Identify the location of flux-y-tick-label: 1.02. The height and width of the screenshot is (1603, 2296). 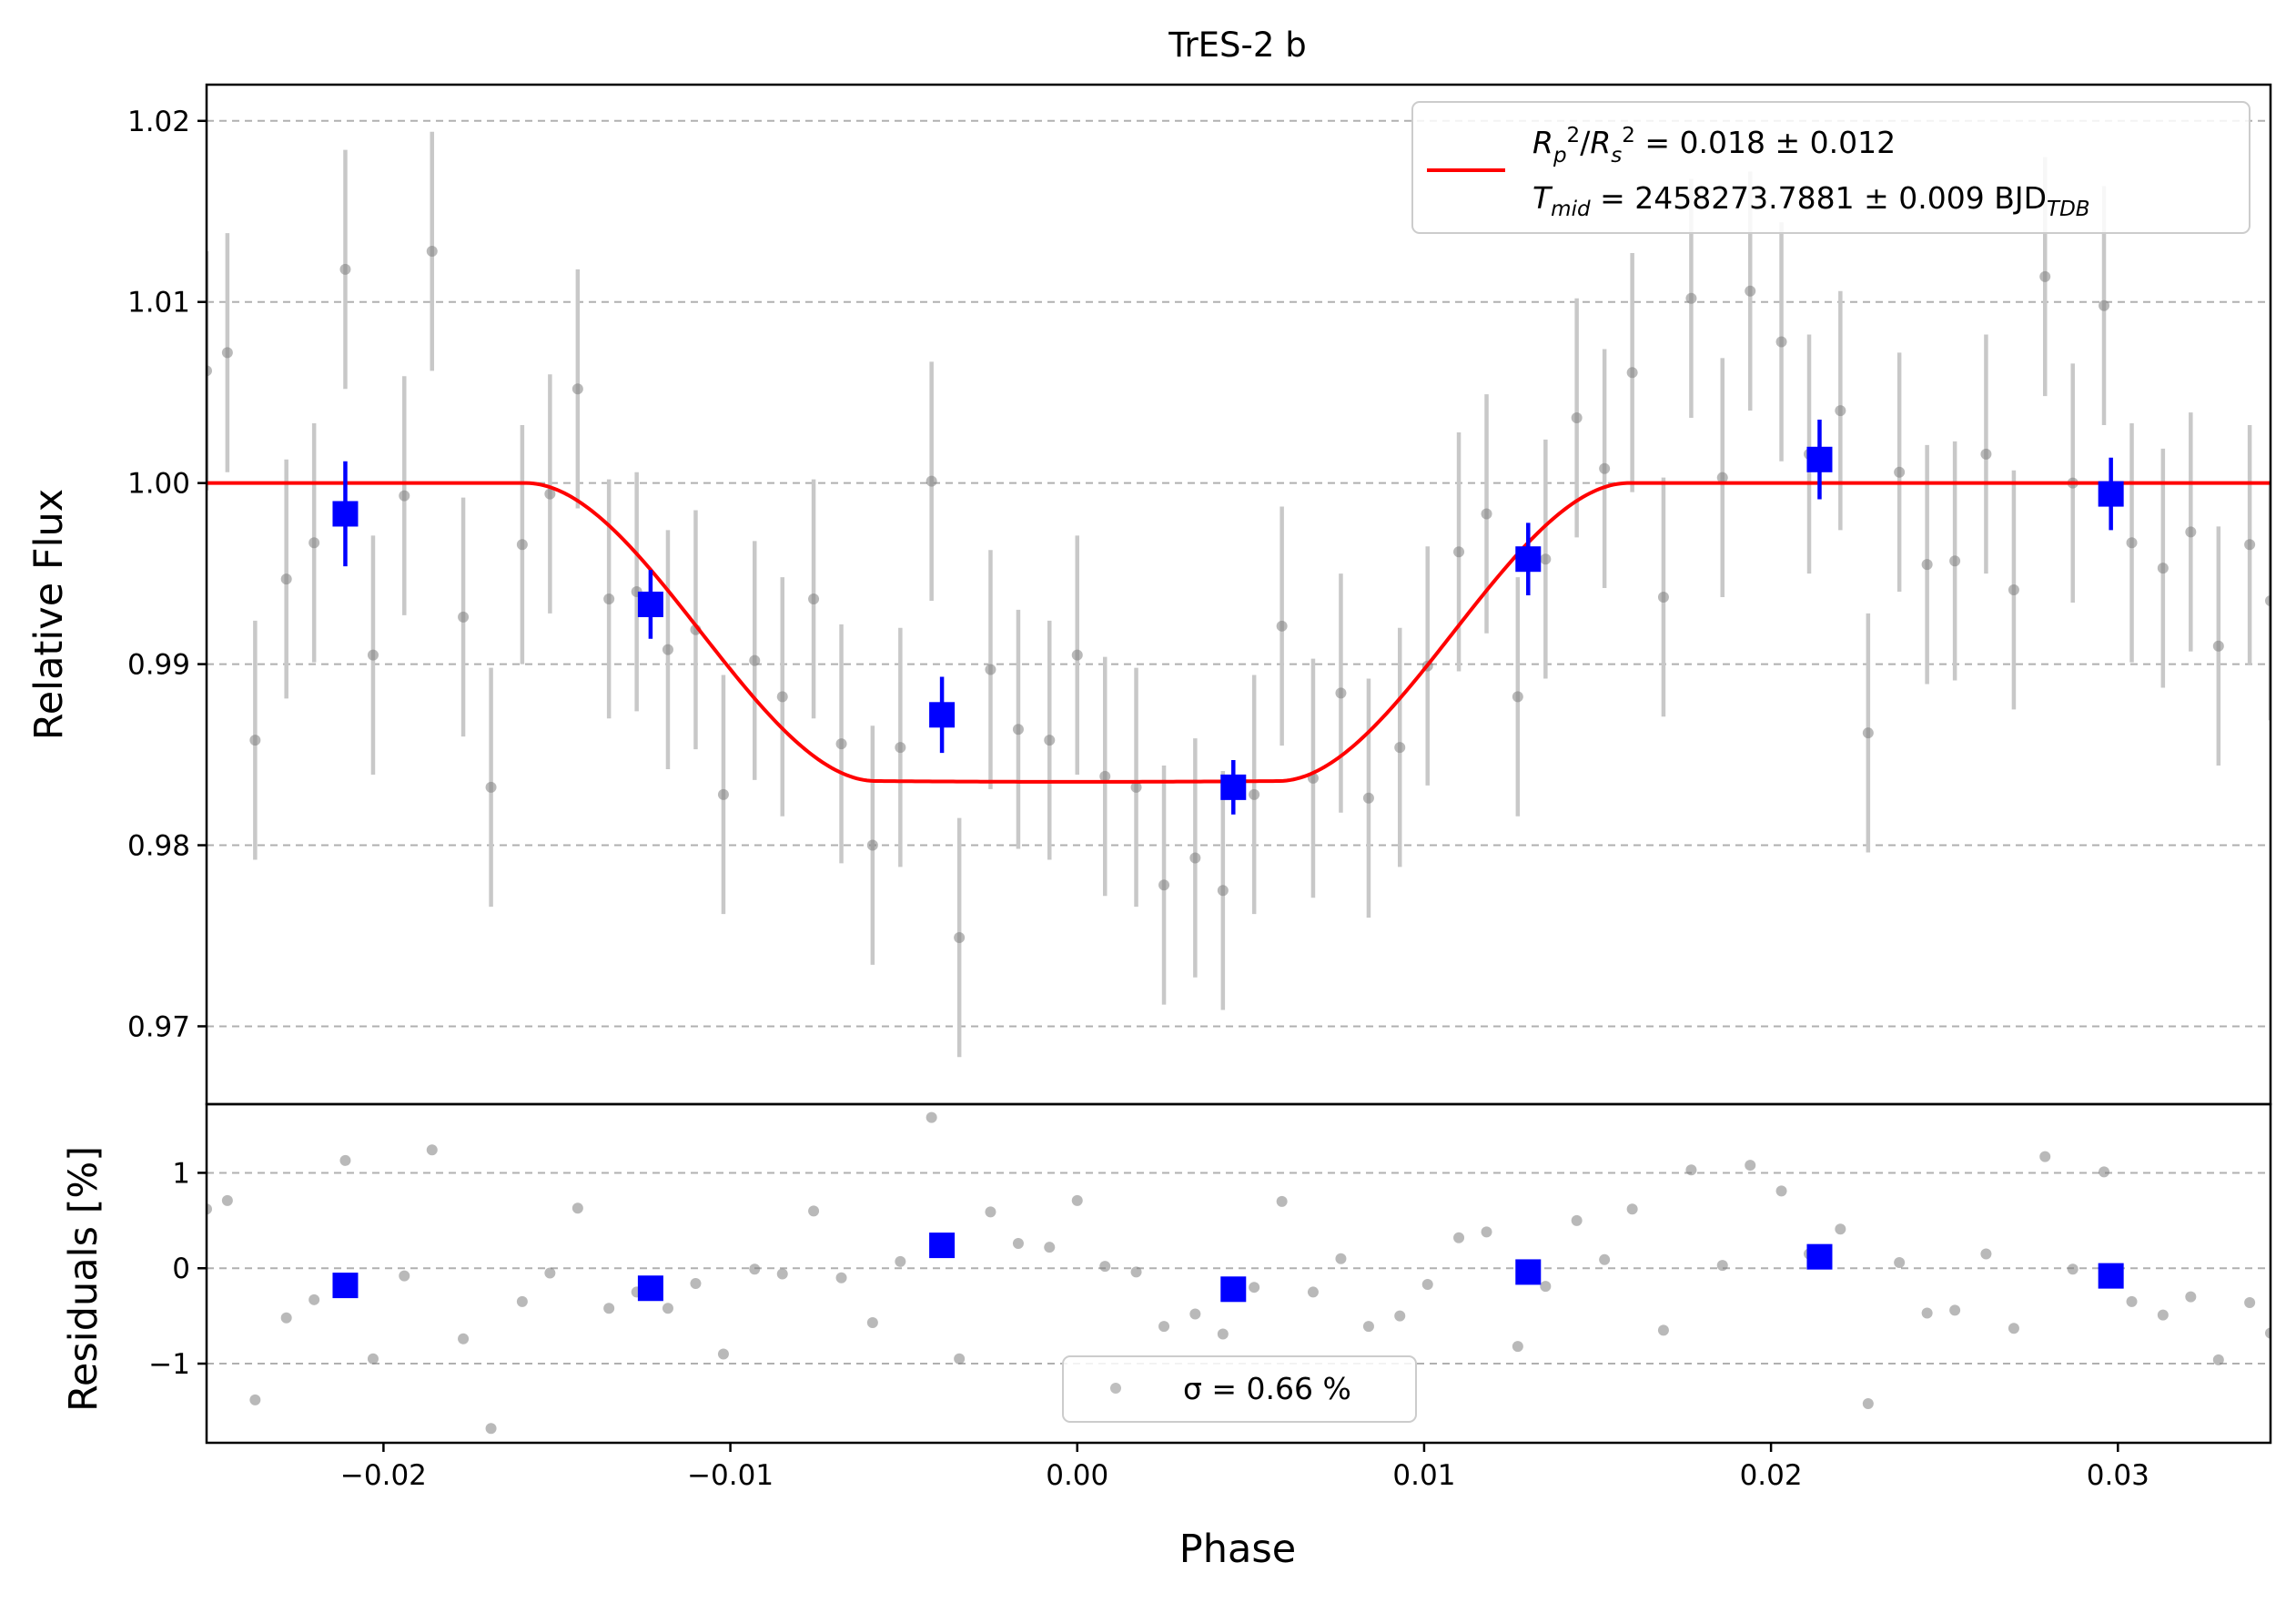
(158, 122).